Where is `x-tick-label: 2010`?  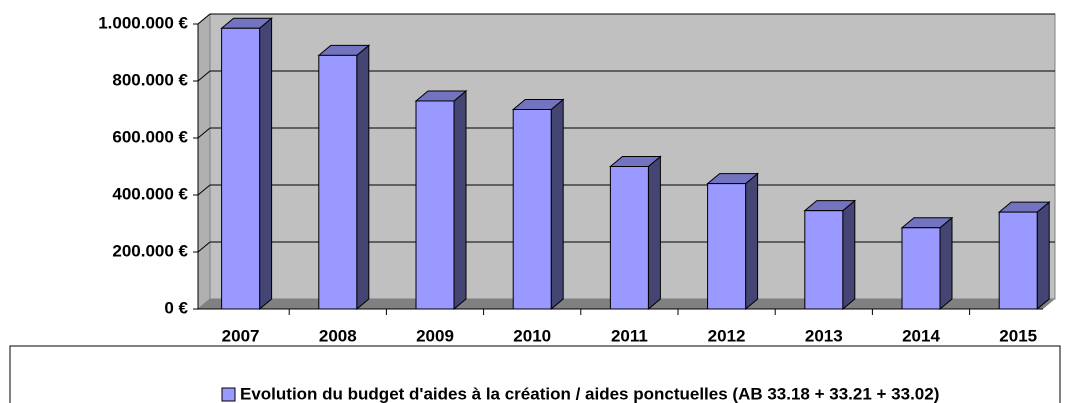 x-tick-label: 2010 is located at coordinates (532, 335).